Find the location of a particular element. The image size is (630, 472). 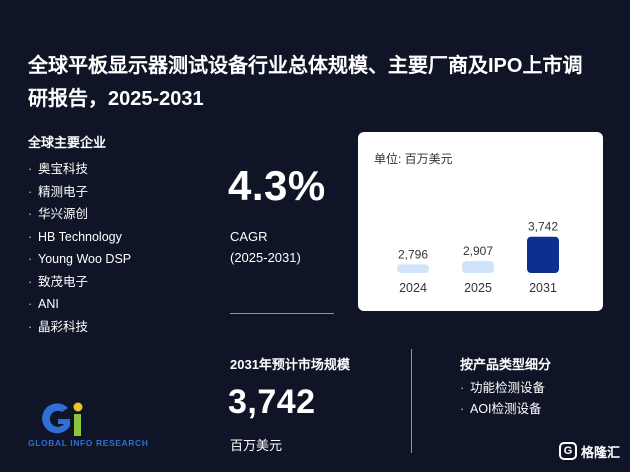

bar-chart: 2,796 2024 2,907 2025 3,742 2031 is located at coordinates (478, 257).